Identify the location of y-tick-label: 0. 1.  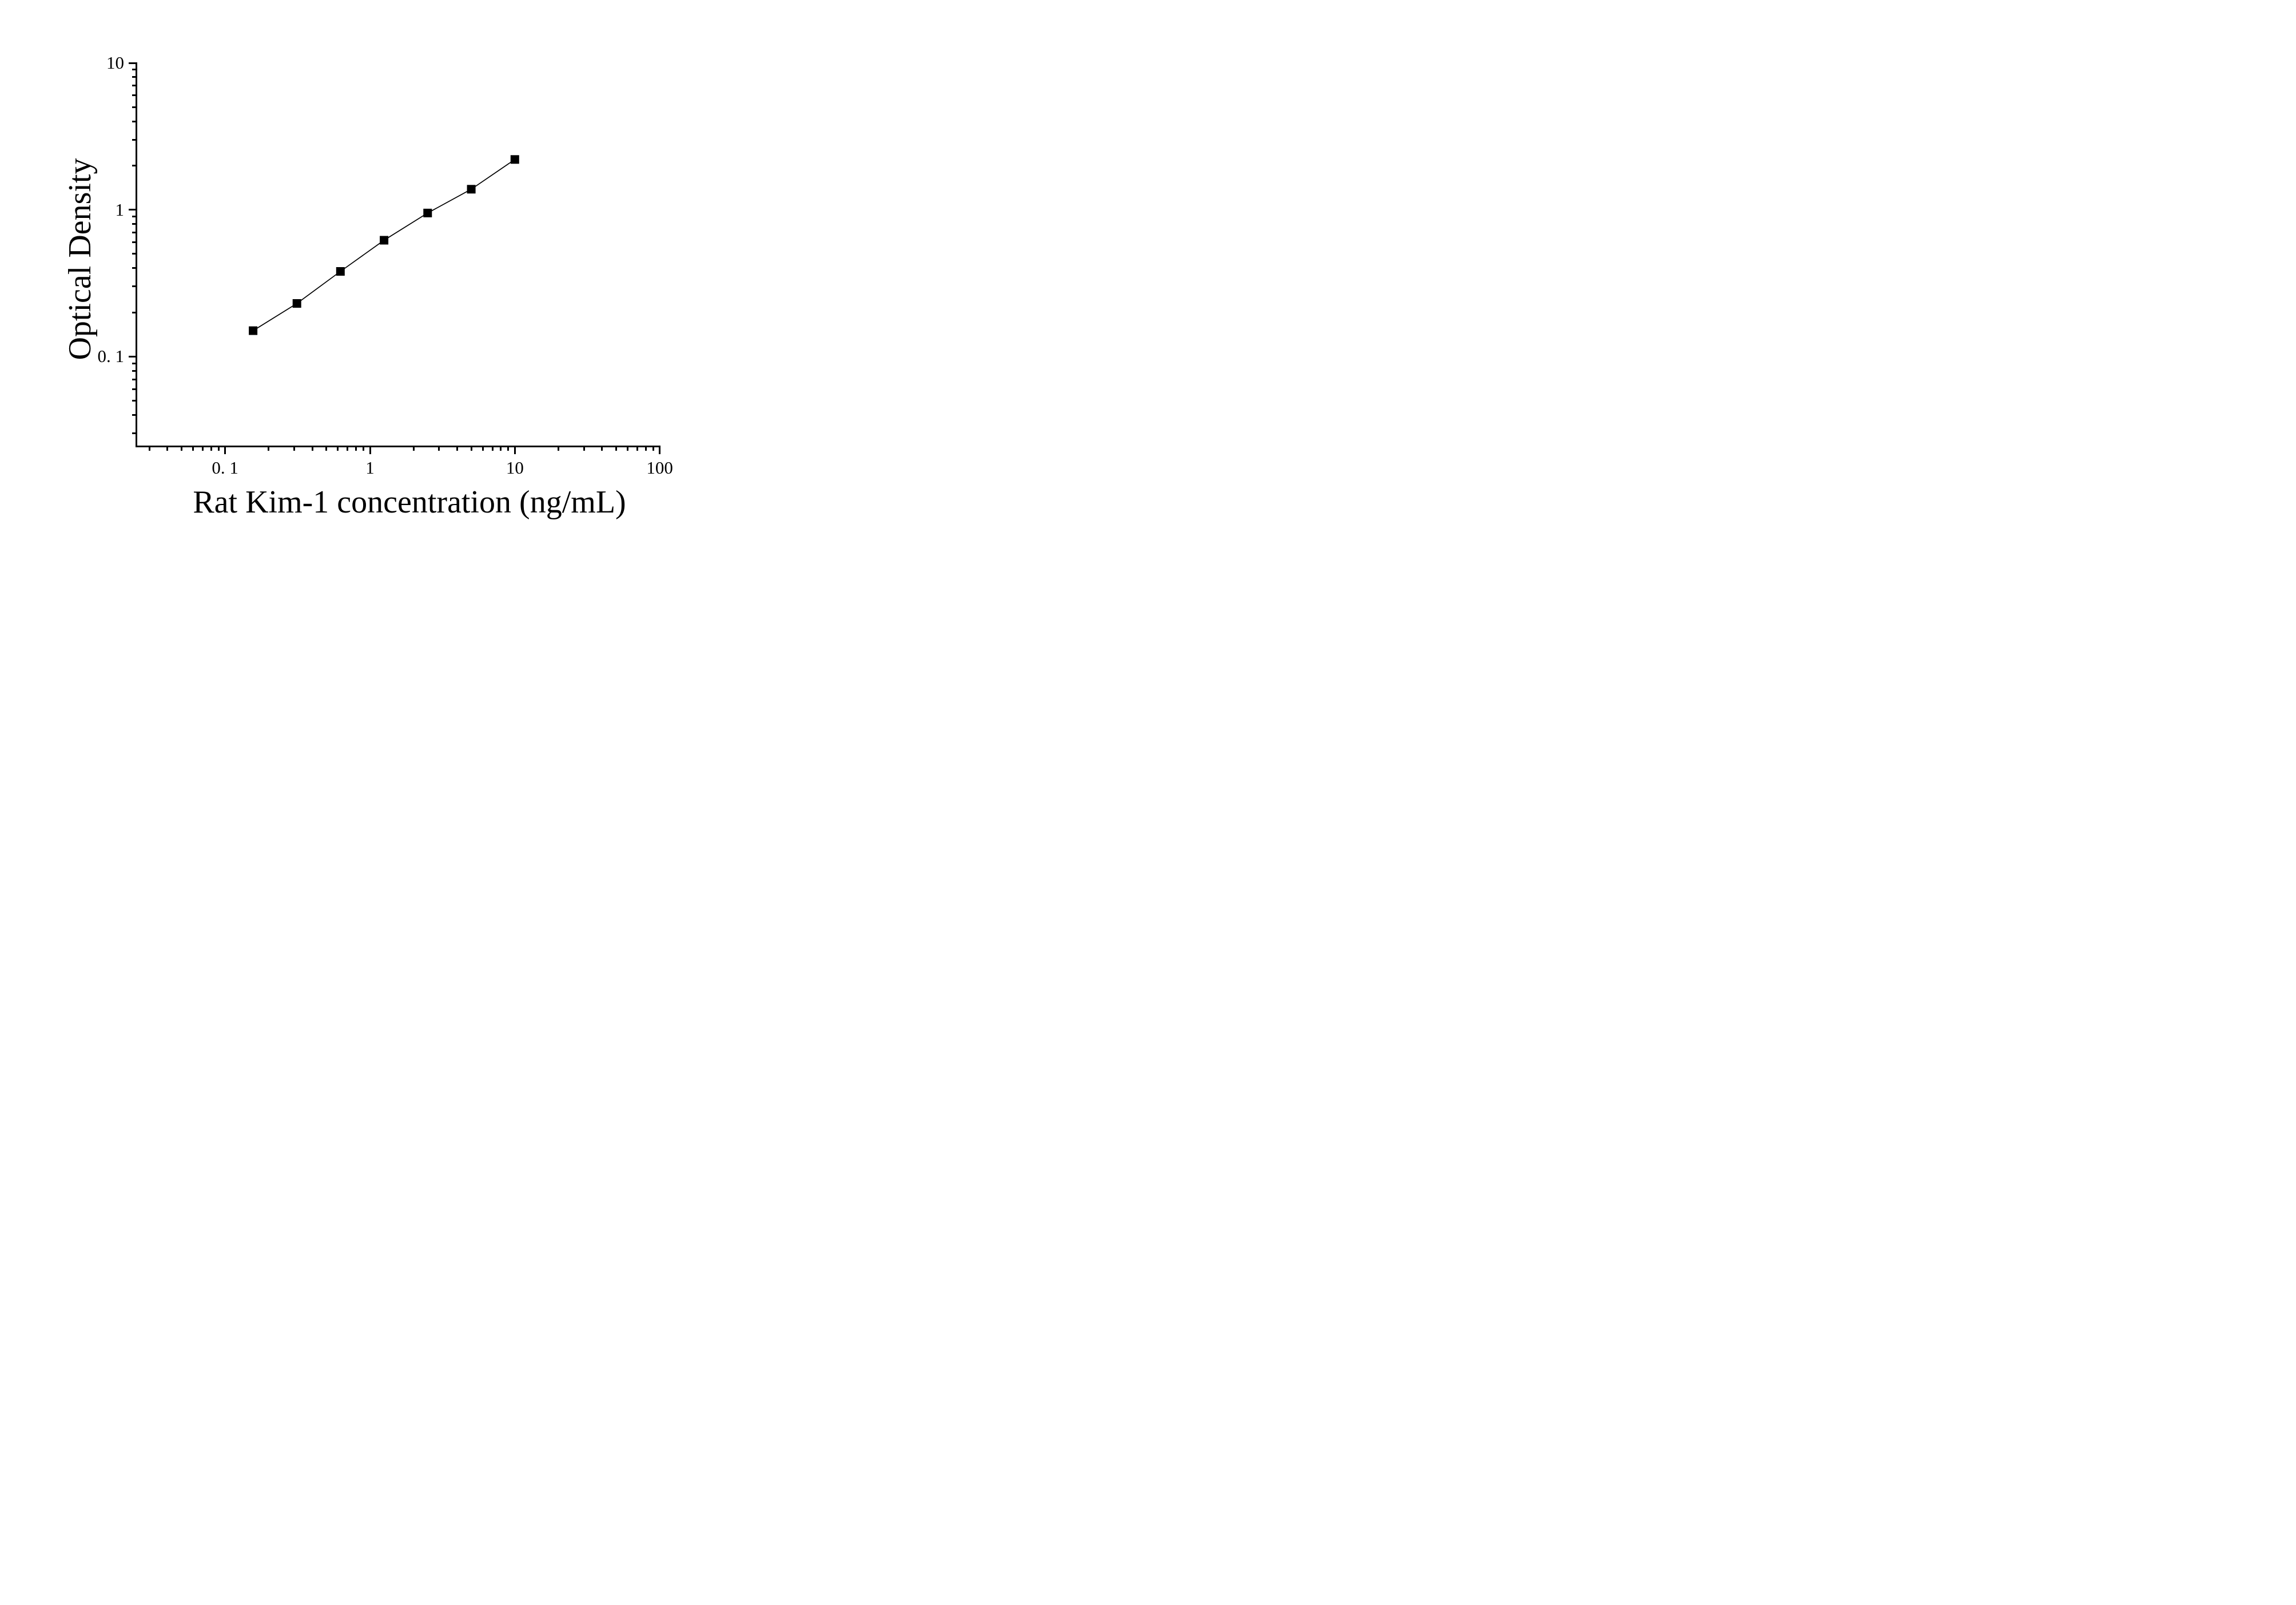
(111, 356).